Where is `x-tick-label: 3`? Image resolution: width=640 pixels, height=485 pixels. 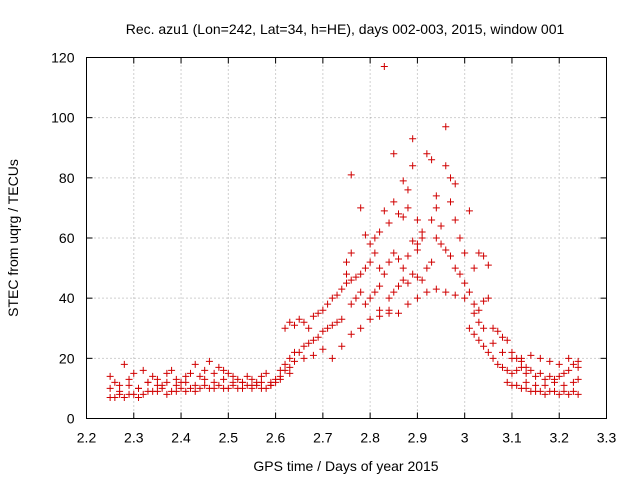
x-tick-label: 3 is located at coordinates (465, 438).